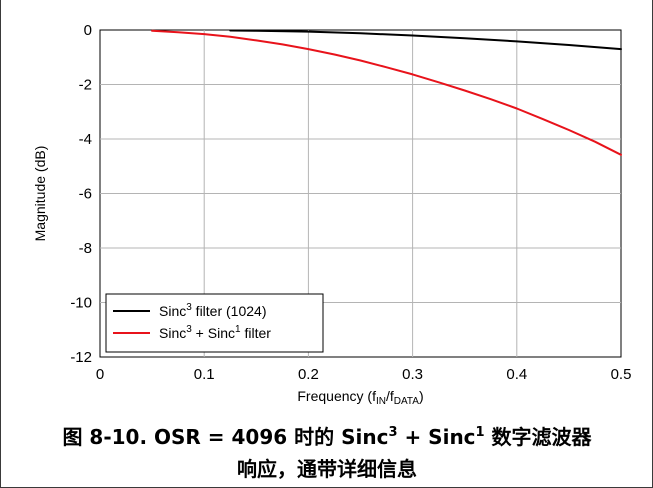  Describe the element at coordinates (81, 357) in the screenshot. I see `y-tick-label: -12` at that location.